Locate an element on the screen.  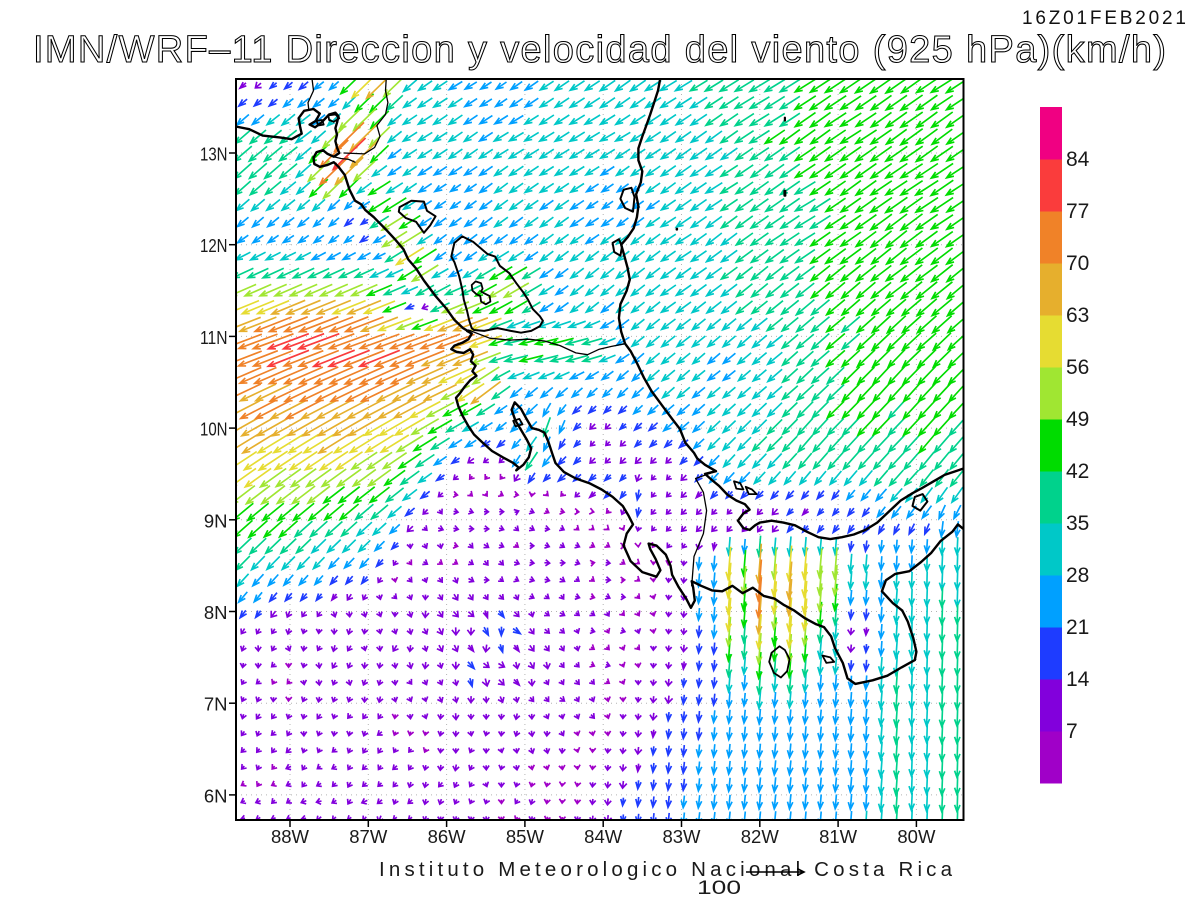
svg-text: 87W is located at coordinates (368, 836).